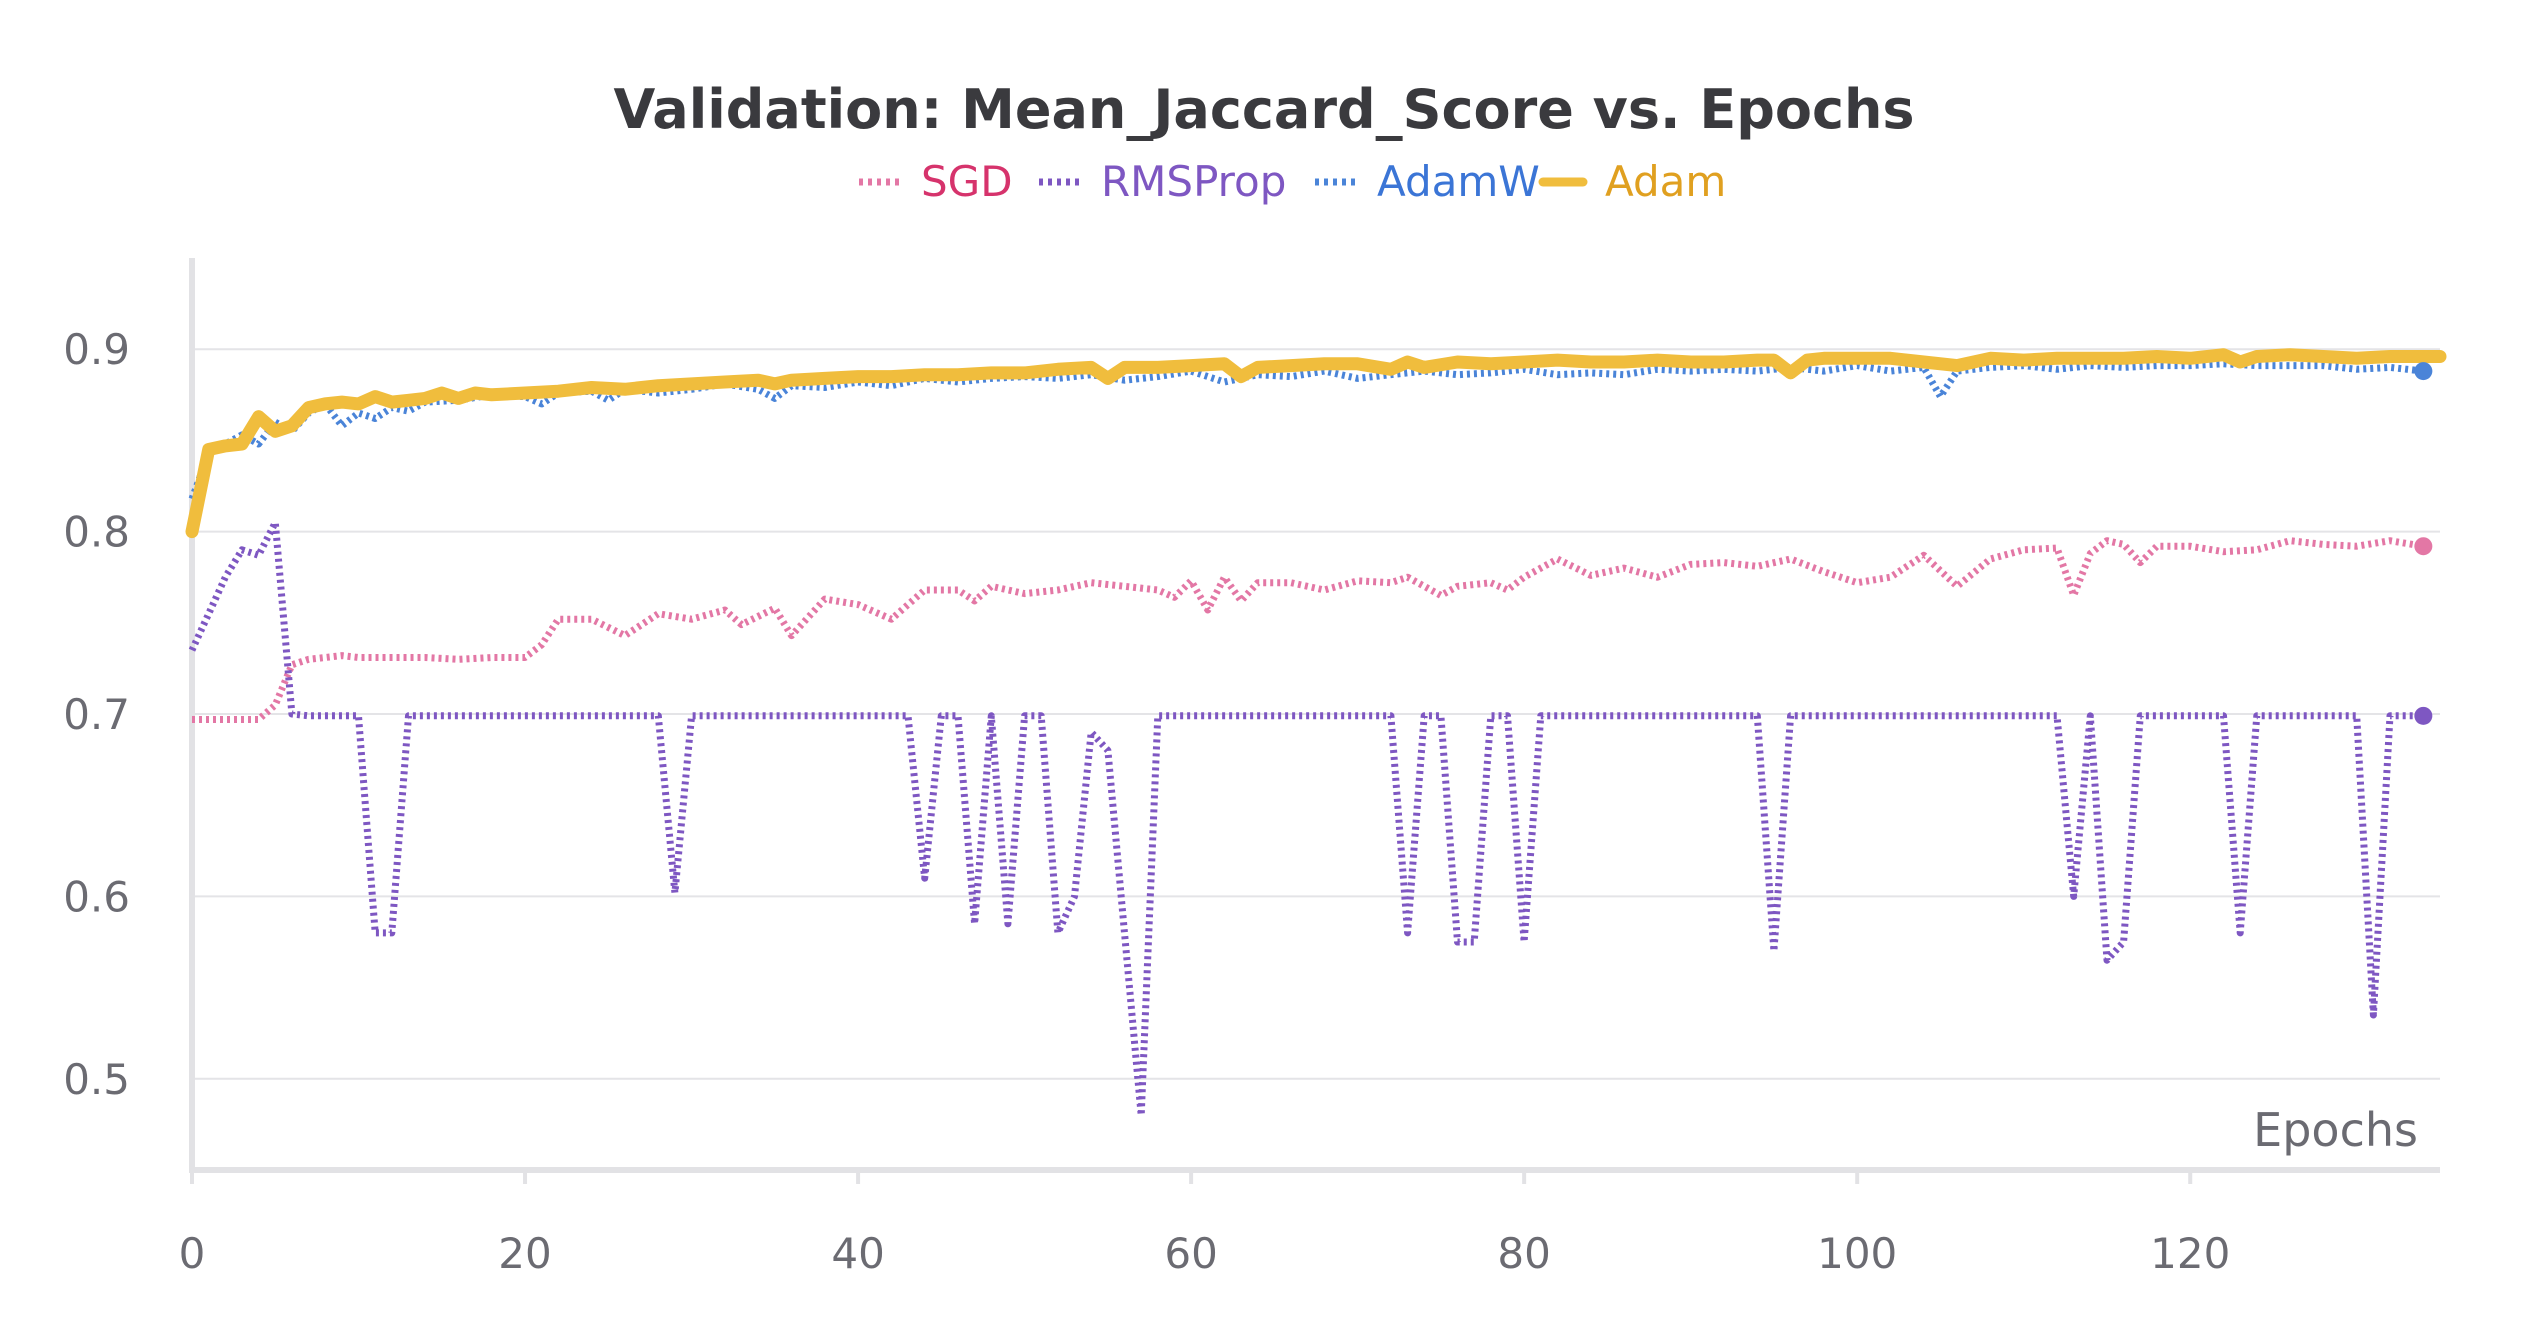  I want to click on series-line-adam, so click(1316, 443).